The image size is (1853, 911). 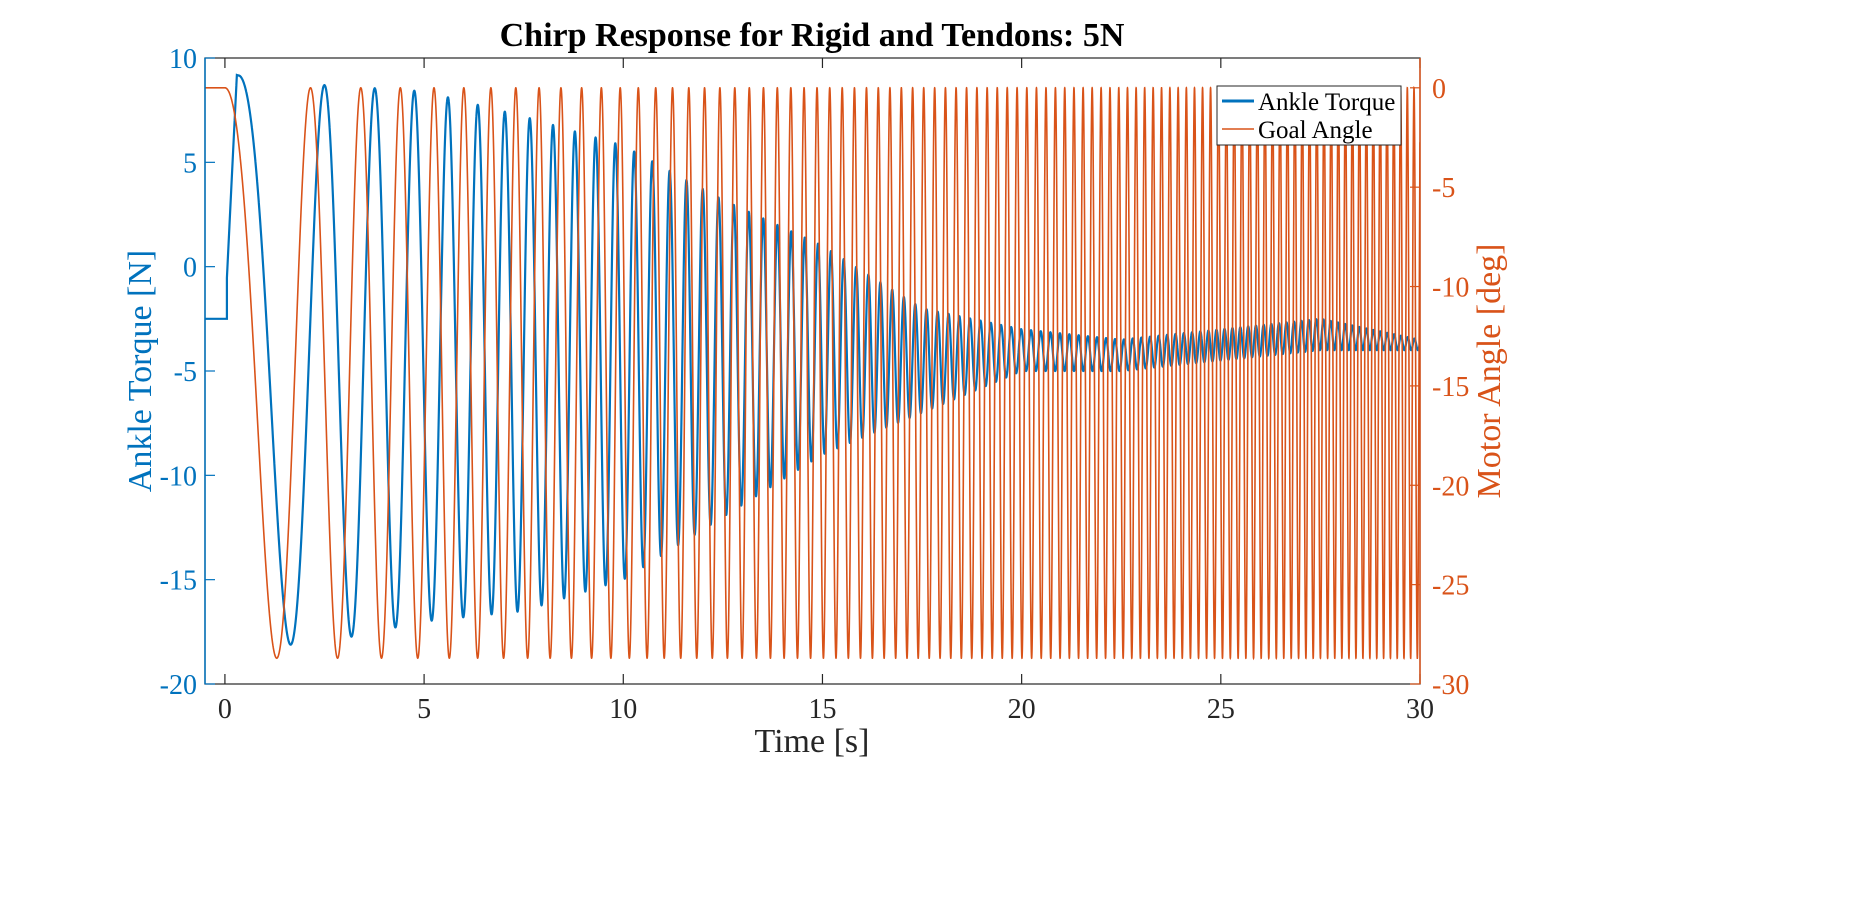 I want to click on legend-label-torque: Ankle Torque, so click(x=1326, y=102).